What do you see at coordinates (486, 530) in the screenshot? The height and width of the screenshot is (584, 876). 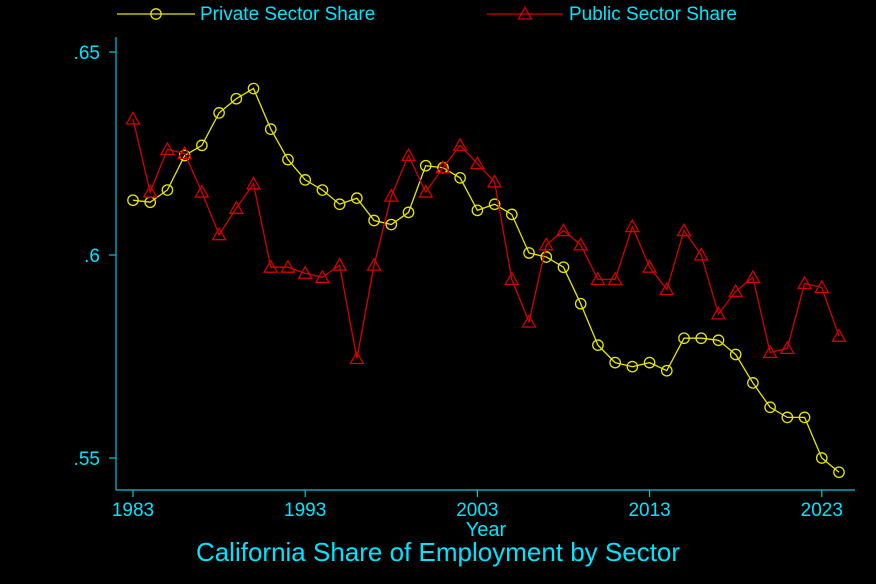 I see `x-axis-label: Year` at bounding box center [486, 530].